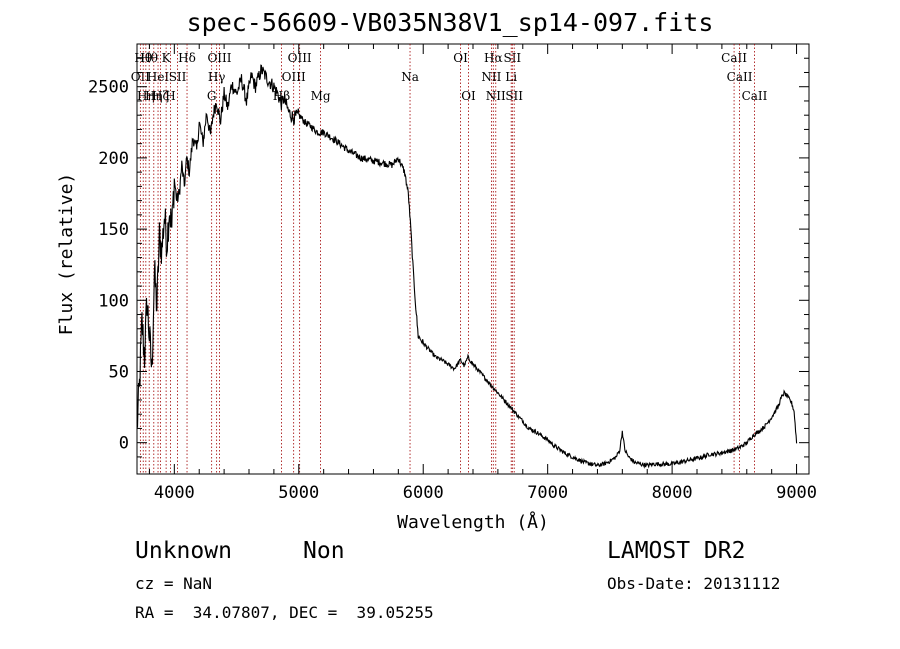 This screenshot has width=900, height=649. I want to click on line-label: HeI, so click(158, 77).